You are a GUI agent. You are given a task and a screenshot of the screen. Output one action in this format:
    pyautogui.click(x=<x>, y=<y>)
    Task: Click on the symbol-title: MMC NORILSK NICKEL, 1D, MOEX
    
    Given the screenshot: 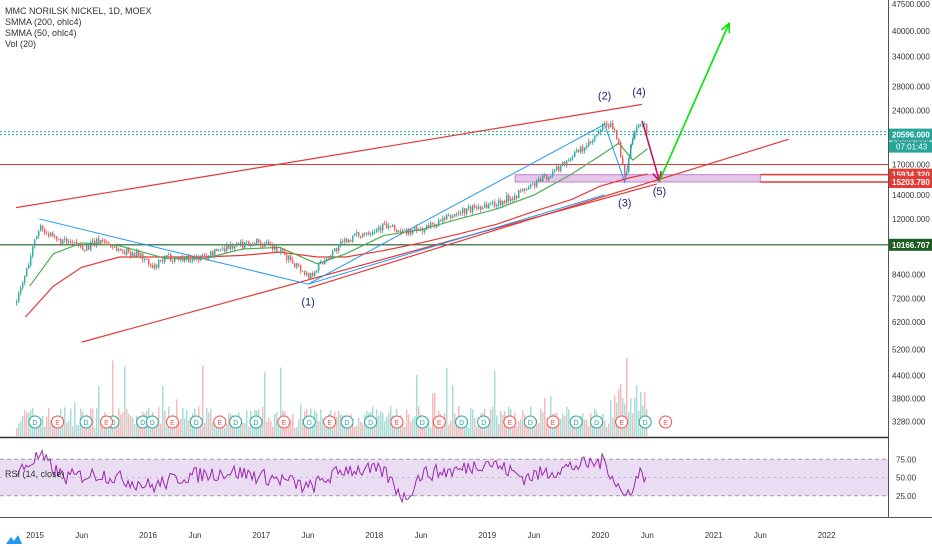 What is the action you would take?
    pyautogui.click(x=78, y=11)
    